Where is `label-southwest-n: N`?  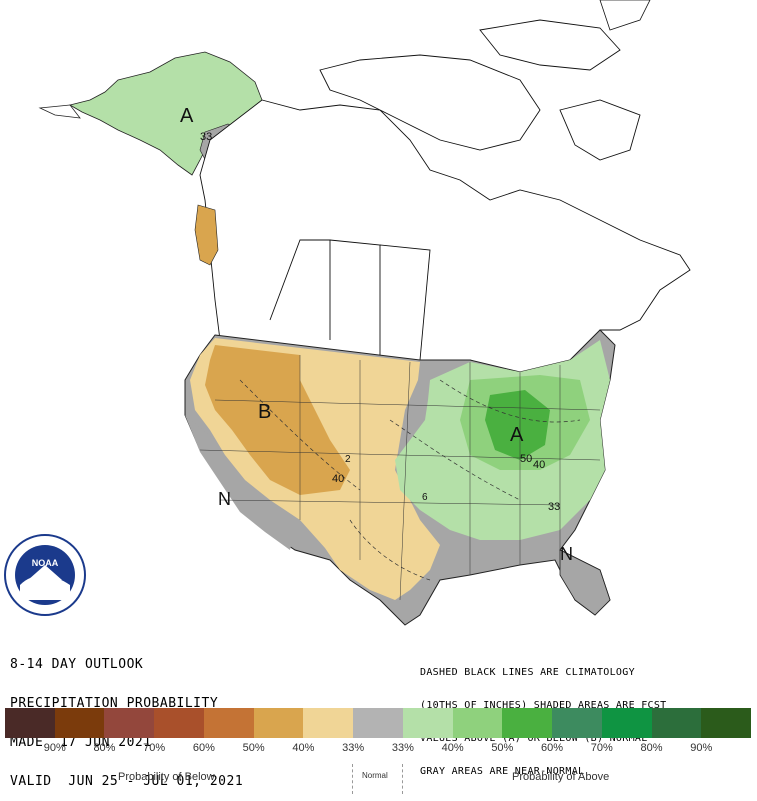
label-southwest-n: N is located at coordinates (224, 499).